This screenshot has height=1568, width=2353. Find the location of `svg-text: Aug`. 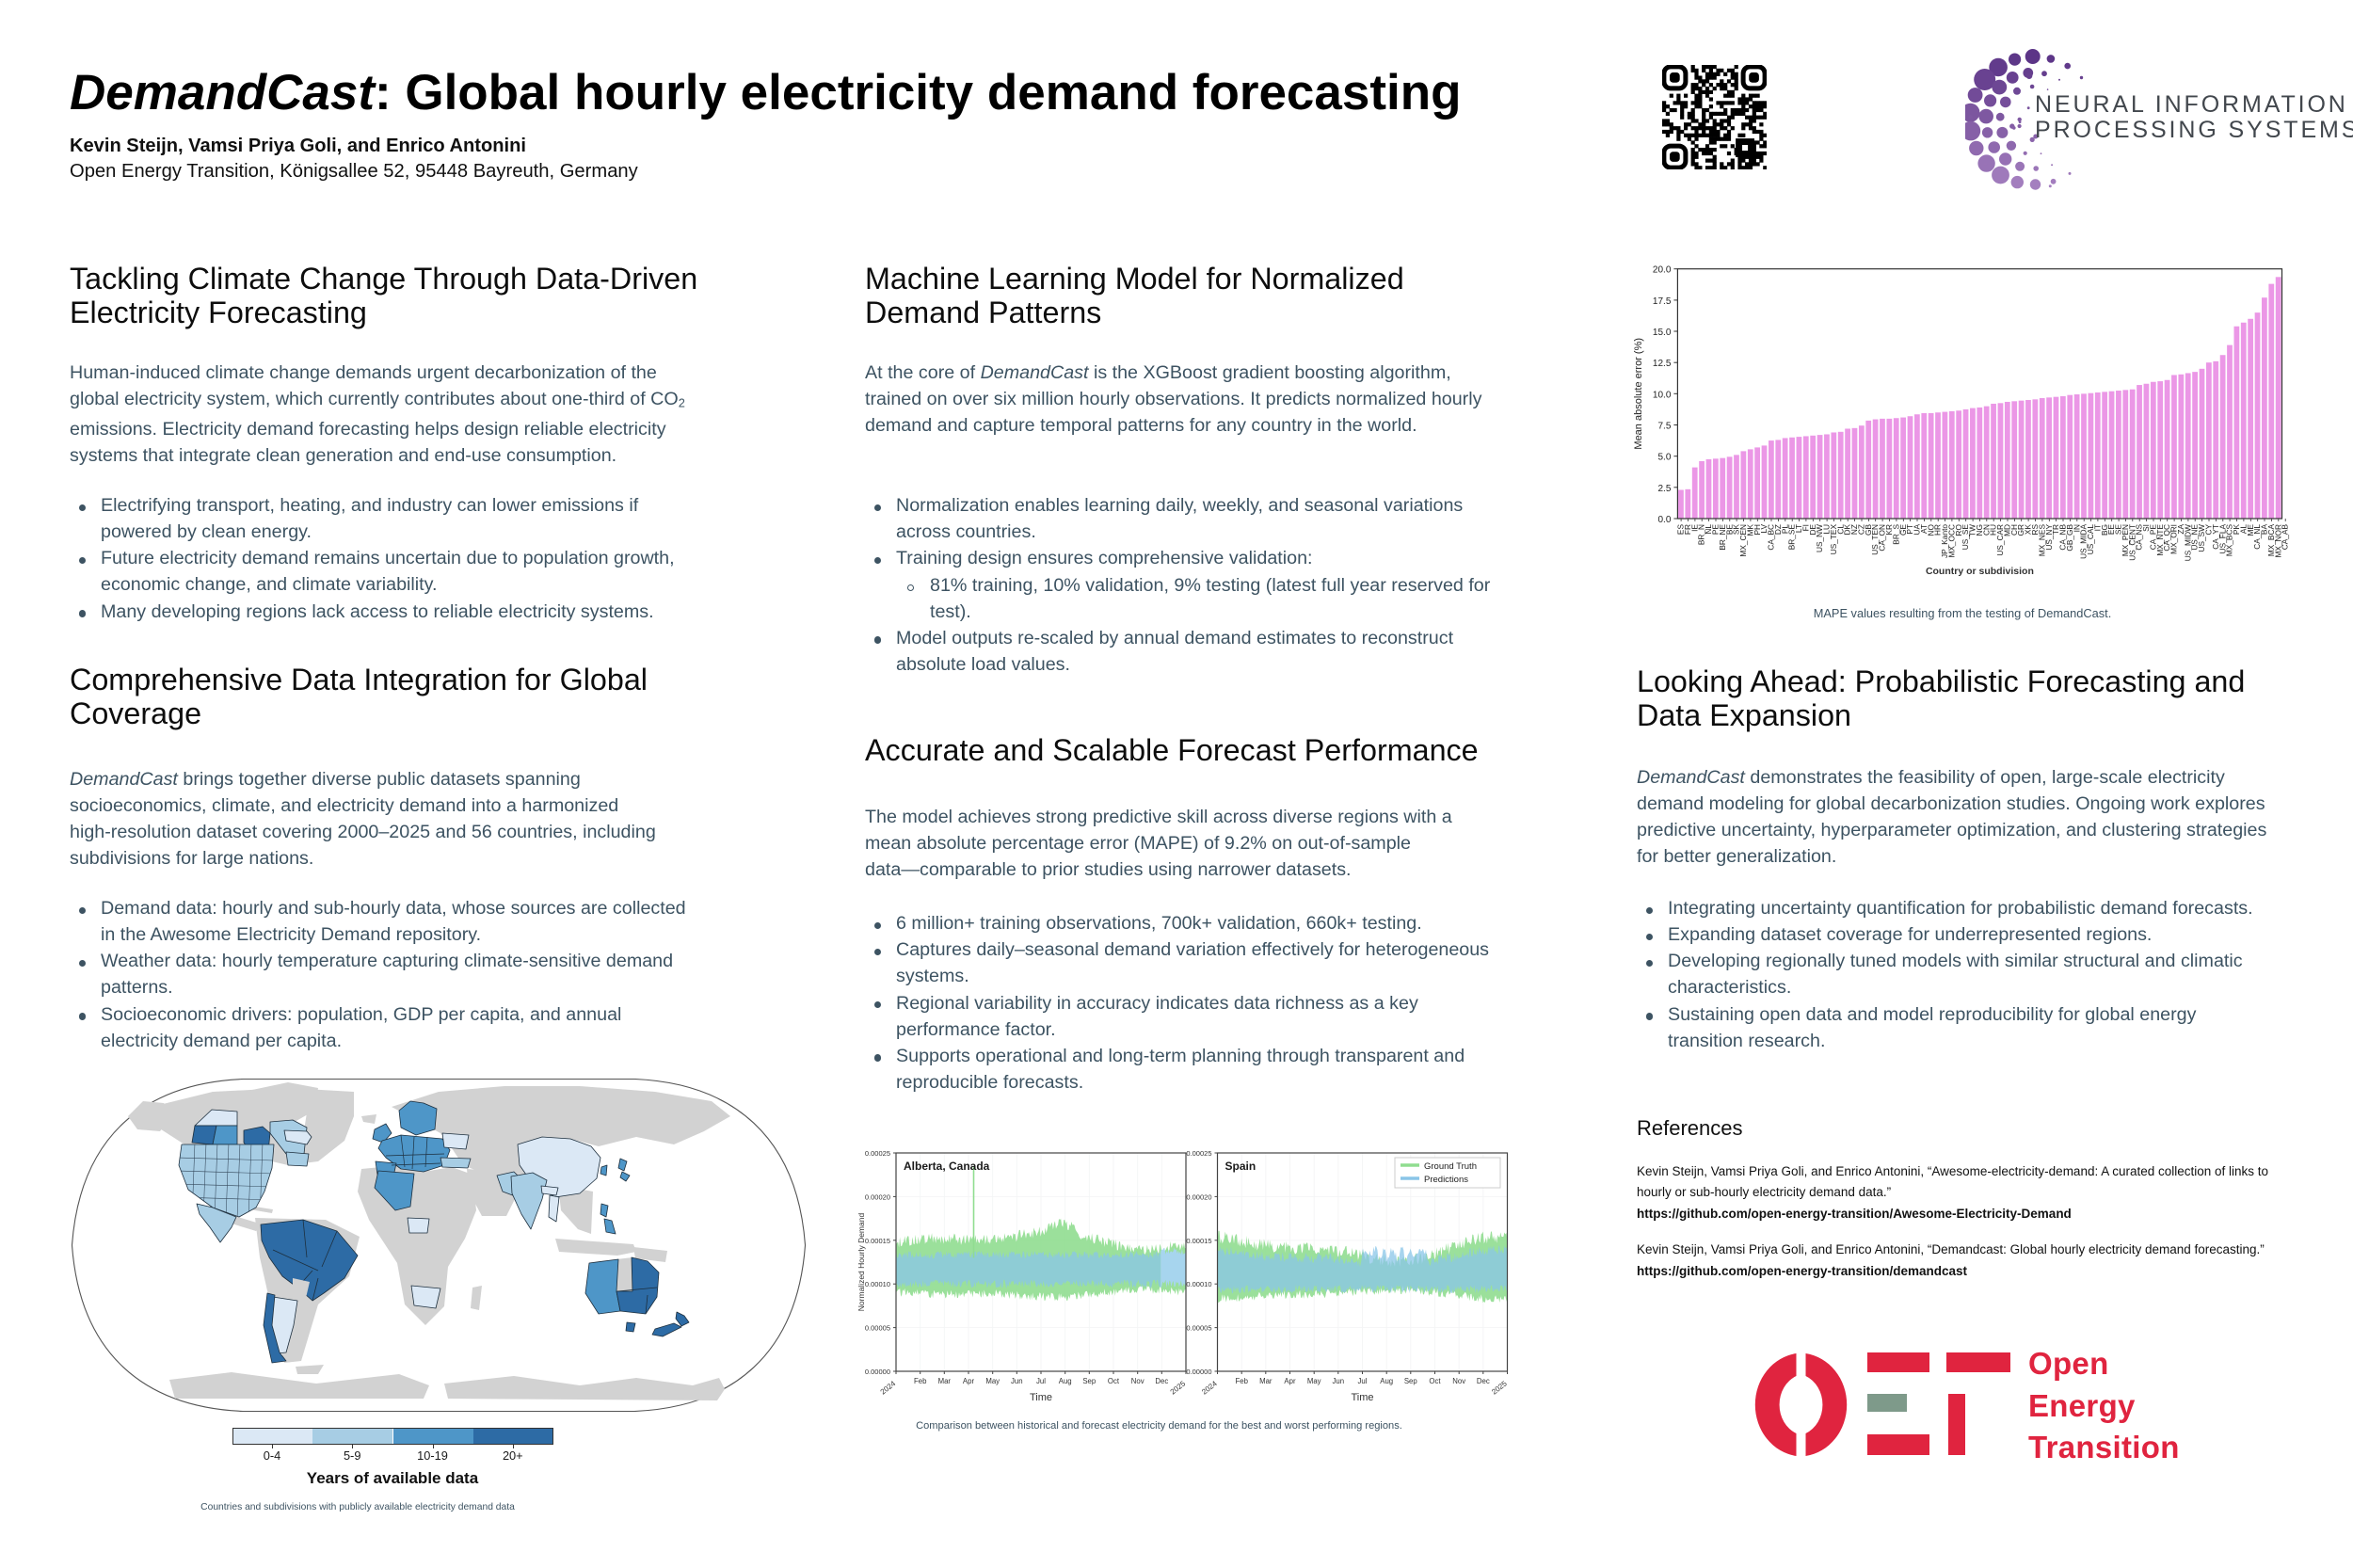

svg-text: Aug is located at coordinates (1065, 1381).